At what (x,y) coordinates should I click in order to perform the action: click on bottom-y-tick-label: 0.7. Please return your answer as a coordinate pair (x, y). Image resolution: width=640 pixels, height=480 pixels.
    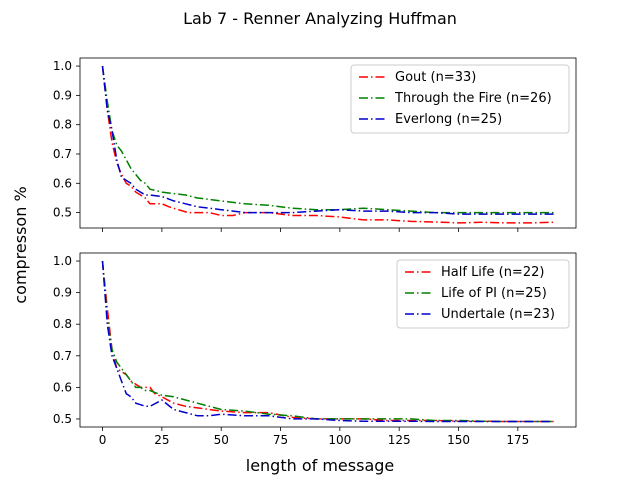
    Looking at the image, I should click on (62, 356).